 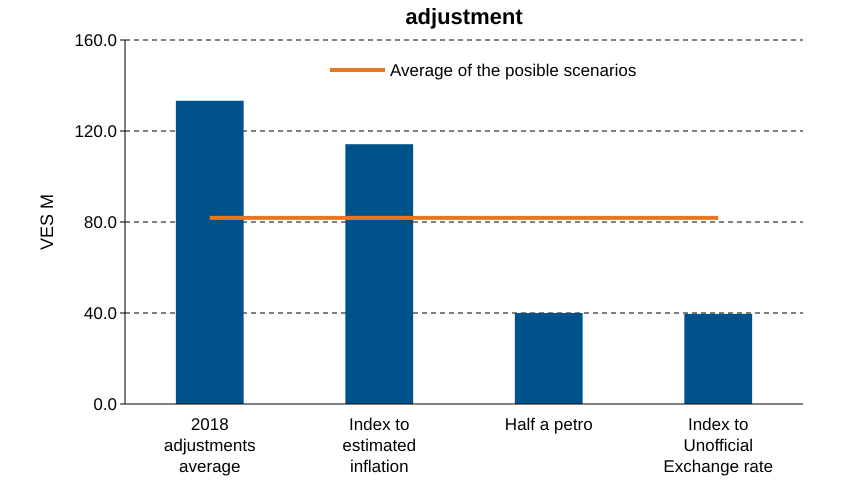 What do you see at coordinates (464, 16) in the screenshot?
I see `chart-title: adjustment` at bounding box center [464, 16].